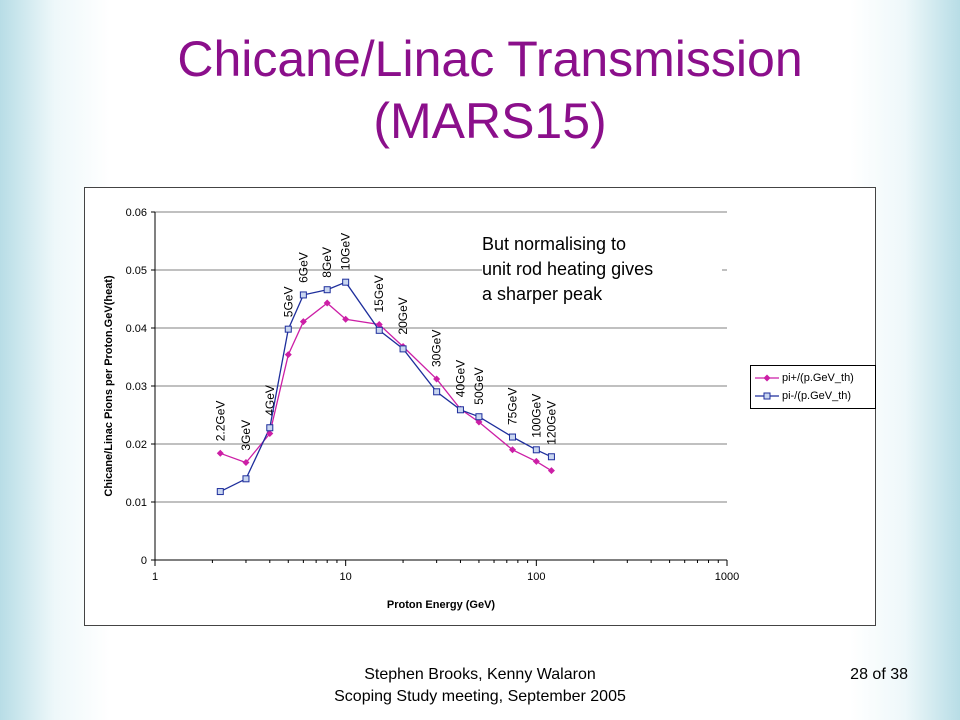  What do you see at coordinates (818, 378) in the screenshot?
I see `legend-label-pi-plus: pi+/(p.GeV_th)` at bounding box center [818, 378].